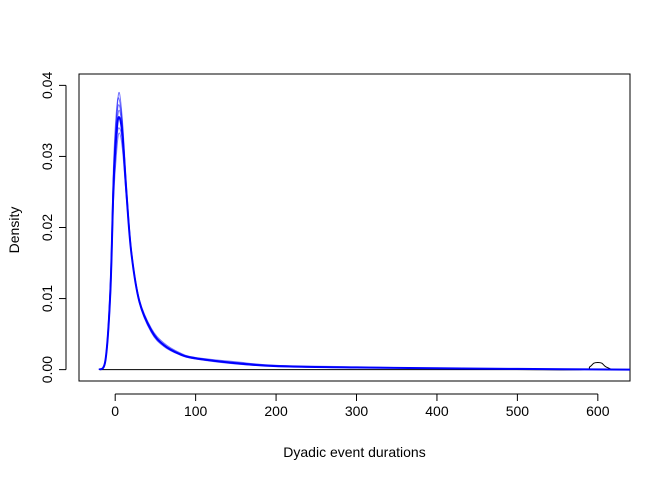 The width and height of the screenshot is (672, 480). What do you see at coordinates (47, 85) in the screenshot?
I see `y-tick-label: 0.04` at bounding box center [47, 85].